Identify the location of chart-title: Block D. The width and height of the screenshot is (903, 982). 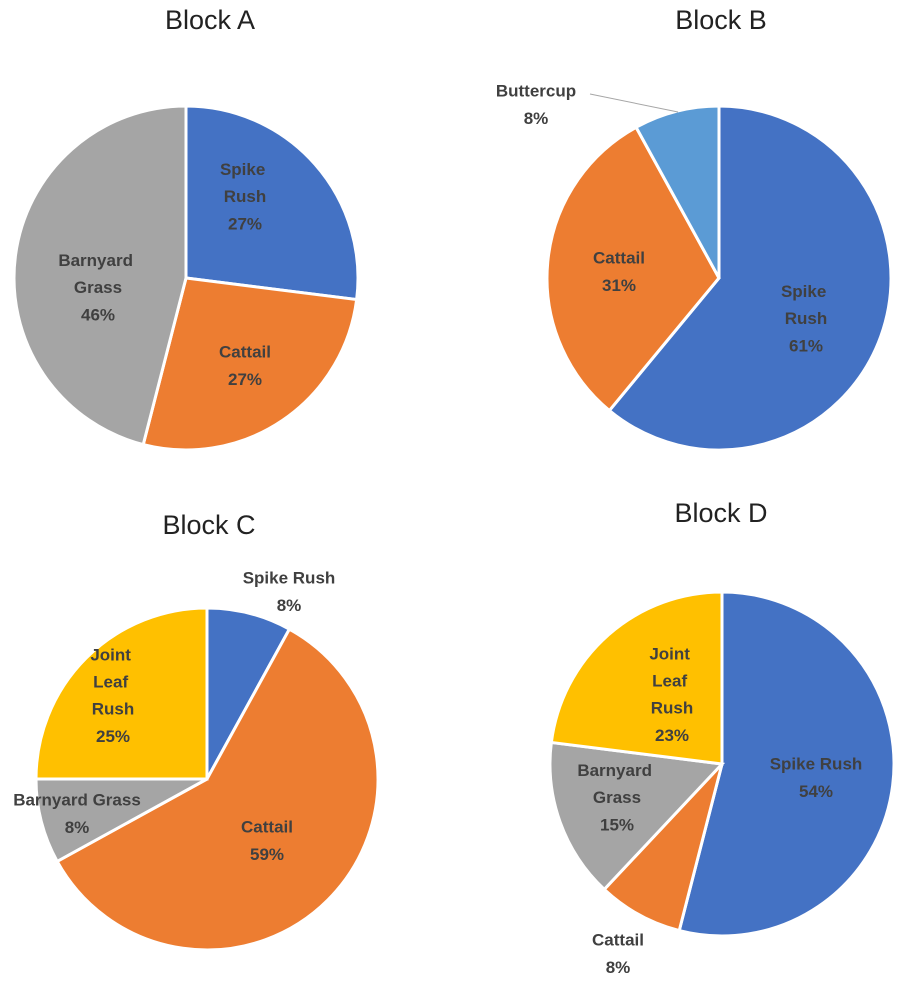
(720, 513).